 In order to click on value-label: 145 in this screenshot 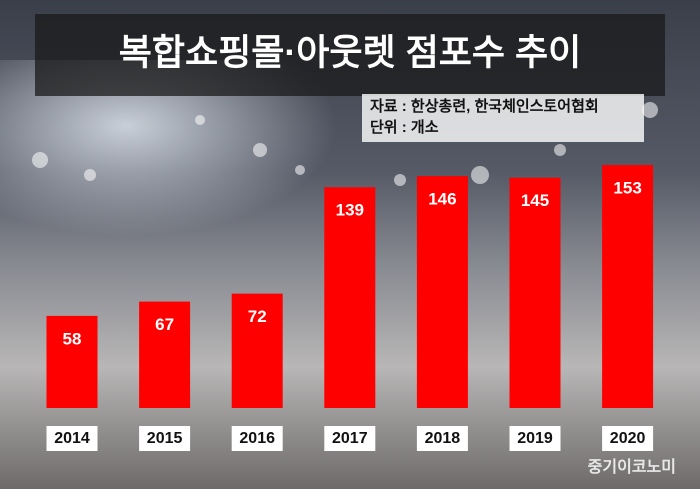, I will do `click(535, 200)`.